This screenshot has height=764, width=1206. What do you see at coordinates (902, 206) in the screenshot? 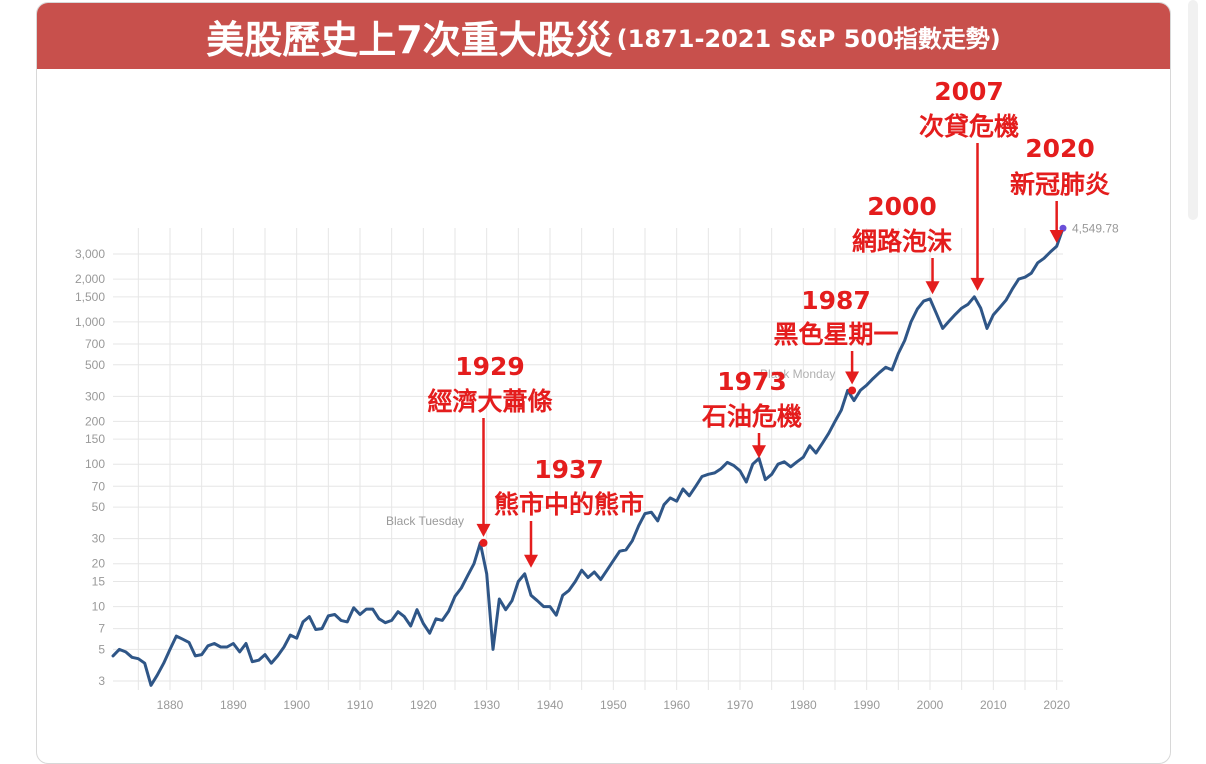
I see `crash-year-label: 2000` at bounding box center [902, 206].